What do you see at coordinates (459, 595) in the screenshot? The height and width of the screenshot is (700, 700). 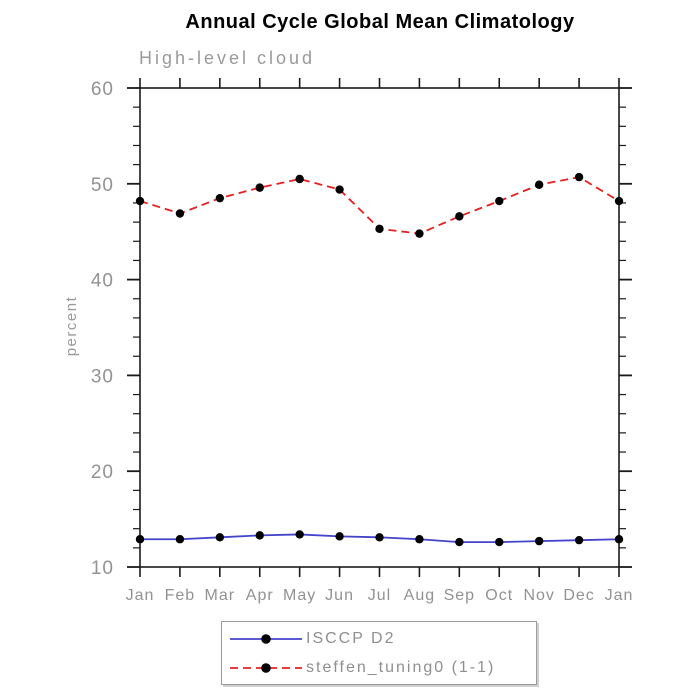 I see `x-tick-label: Sep` at bounding box center [459, 595].